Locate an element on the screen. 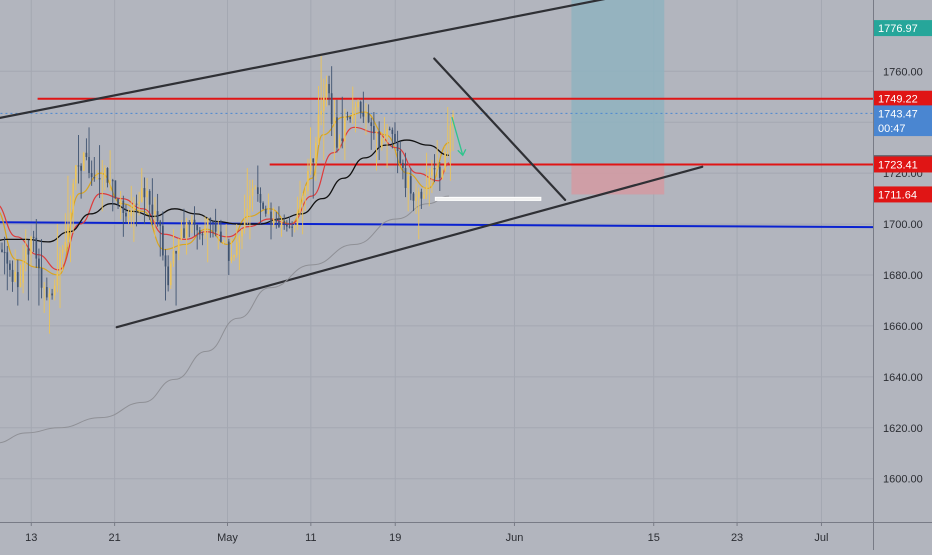 The height and width of the screenshot is (555, 932). price-tick-label: 1600.00 is located at coordinates (903, 480).